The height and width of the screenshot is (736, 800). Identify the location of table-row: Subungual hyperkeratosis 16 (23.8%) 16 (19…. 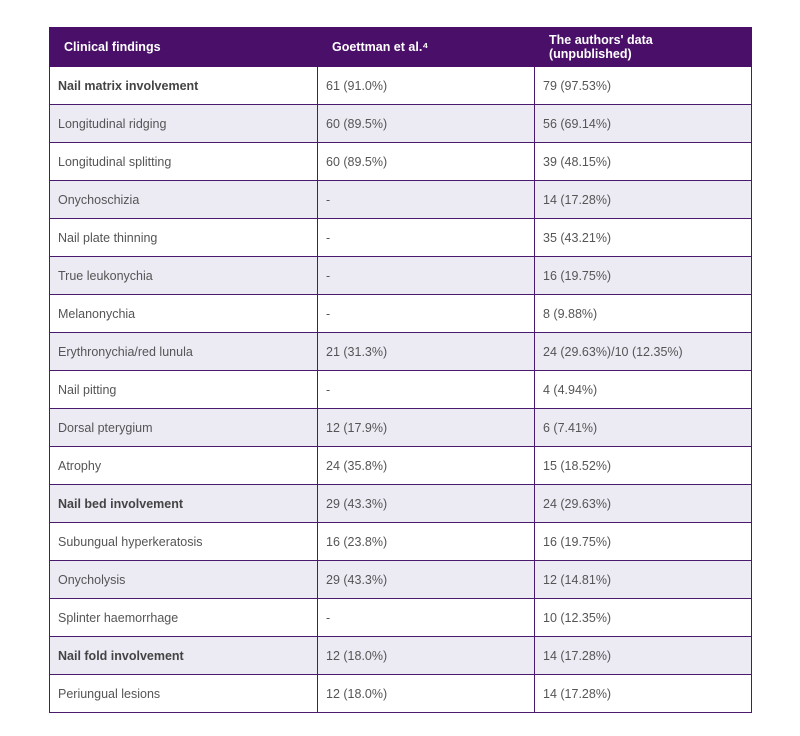
(400, 541).